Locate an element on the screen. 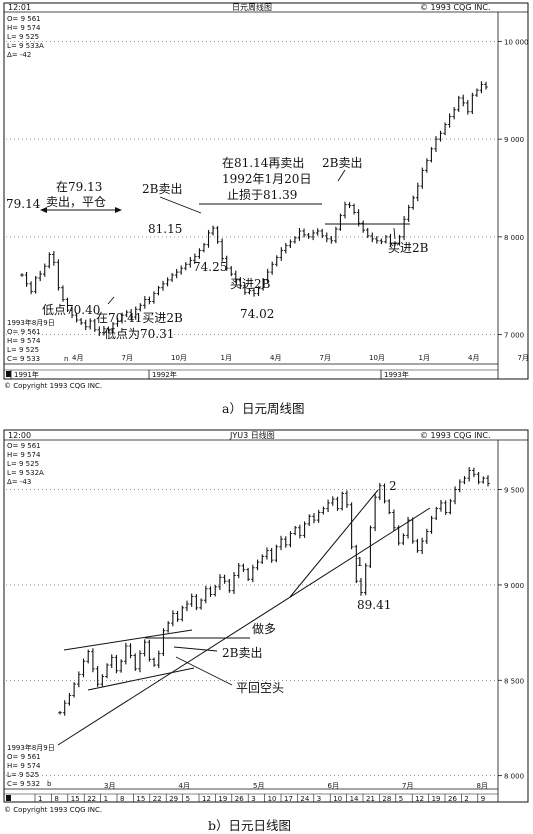  x-day-label: 21 is located at coordinates (370, 799).